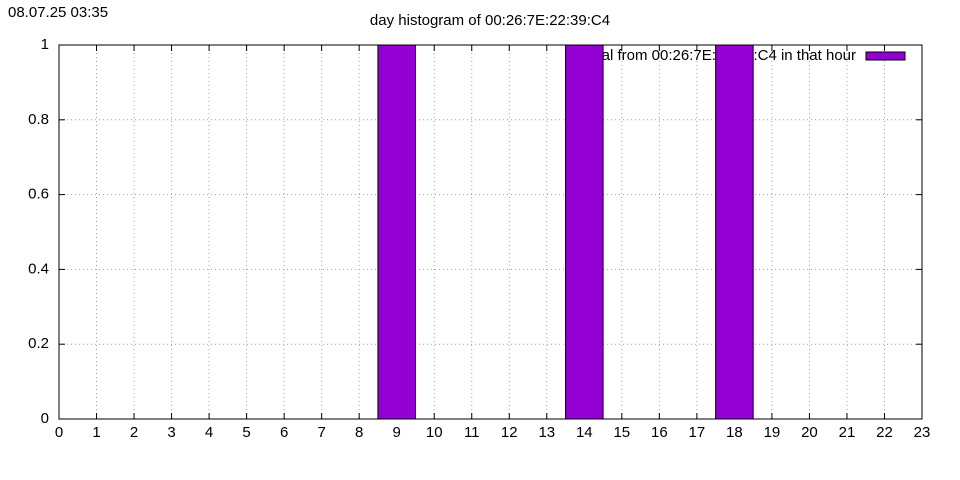 The image size is (960, 480). I want to click on x-tick-label: 18, so click(734, 432).